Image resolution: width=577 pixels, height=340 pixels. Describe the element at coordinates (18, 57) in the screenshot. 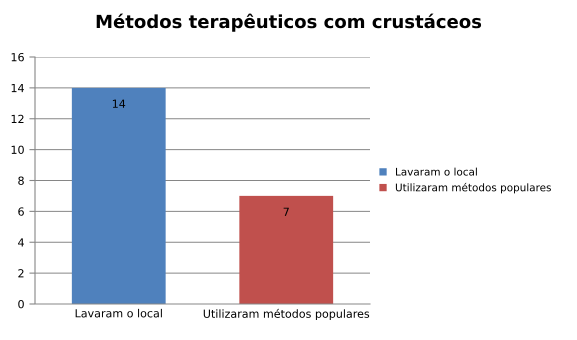

I see `y-tick-label: 16` at that location.